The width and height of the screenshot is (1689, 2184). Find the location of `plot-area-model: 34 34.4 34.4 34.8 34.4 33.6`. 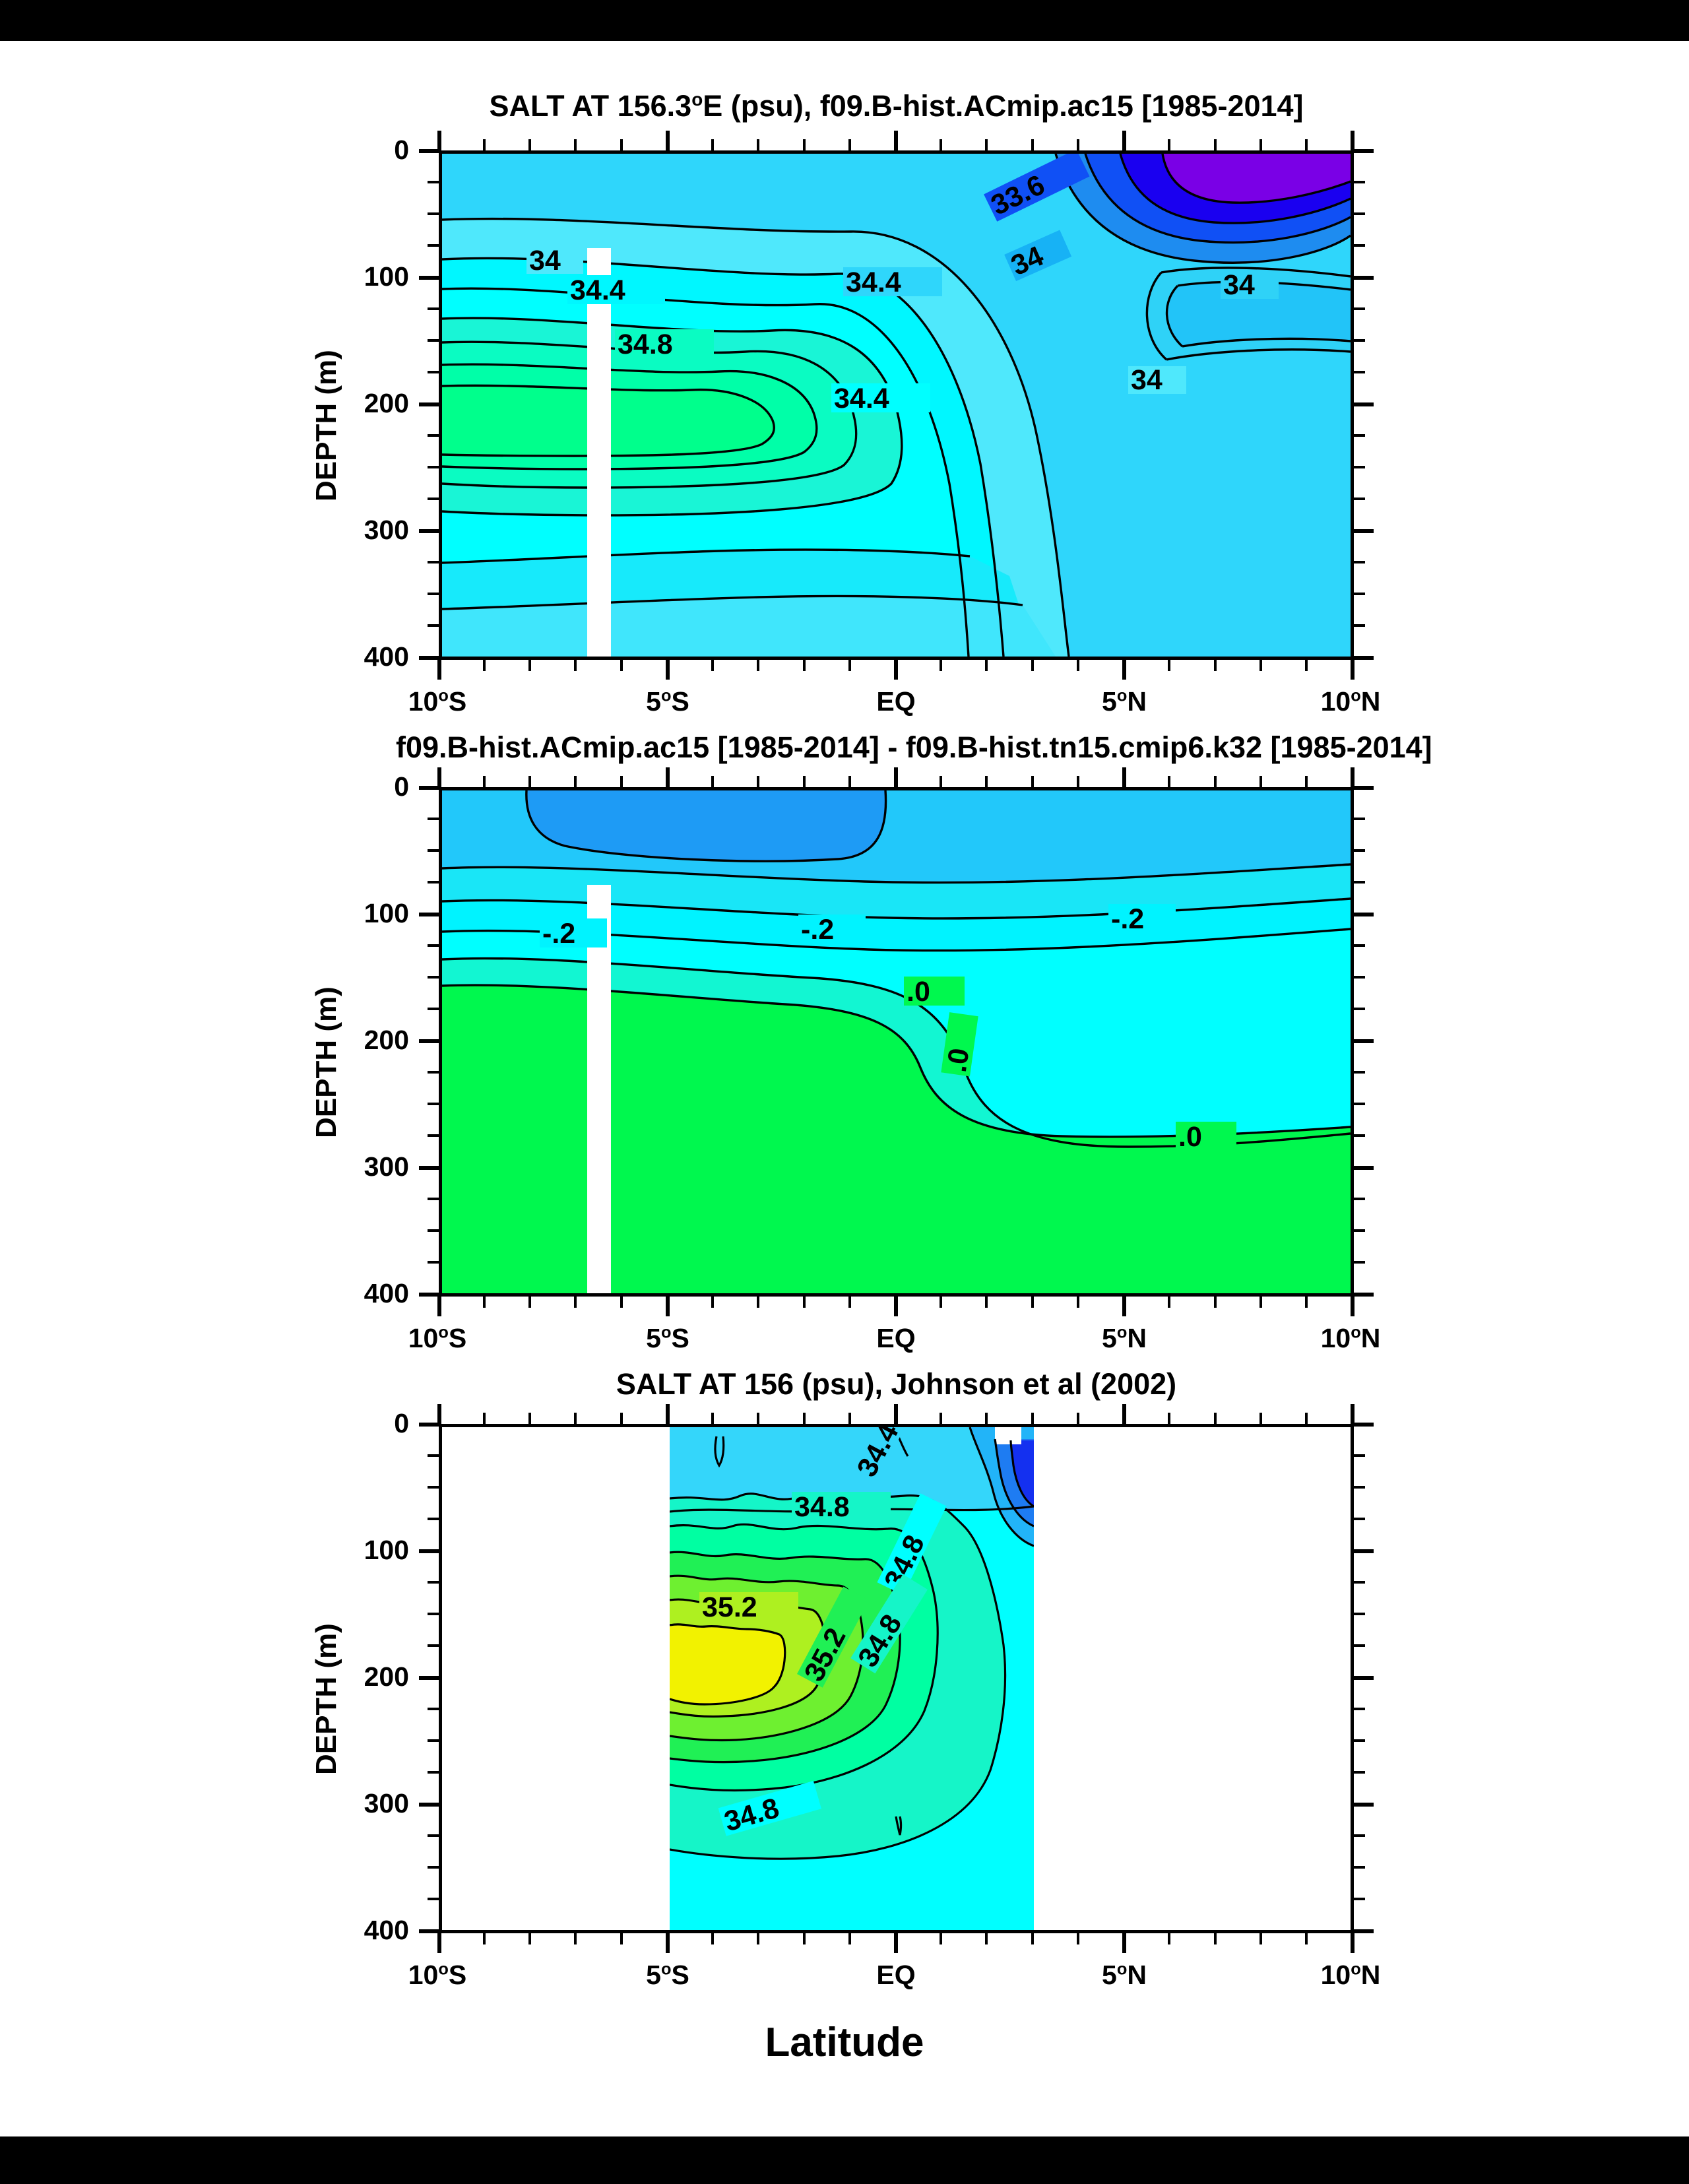

plot-area-model: 34 34.4 34.4 34.8 34.4 33.6 is located at coordinates (897, 405).